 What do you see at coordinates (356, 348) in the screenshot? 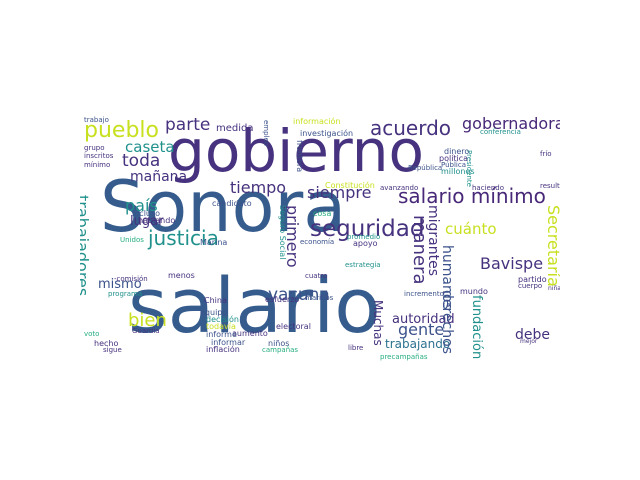
I see `word-59: libre` at bounding box center [356, 348].